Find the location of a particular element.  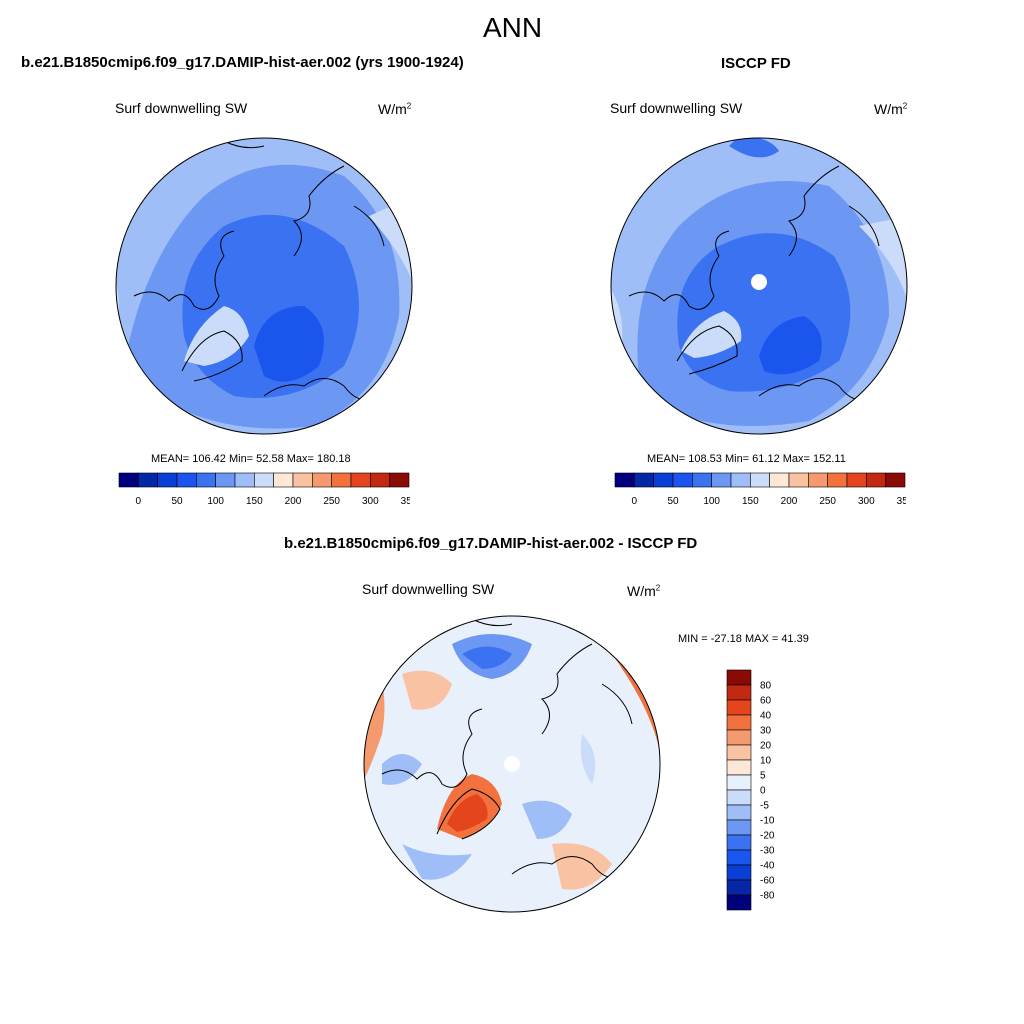

diff-variable-label: Surf downwelling SW is located at coordinates (428, 589).